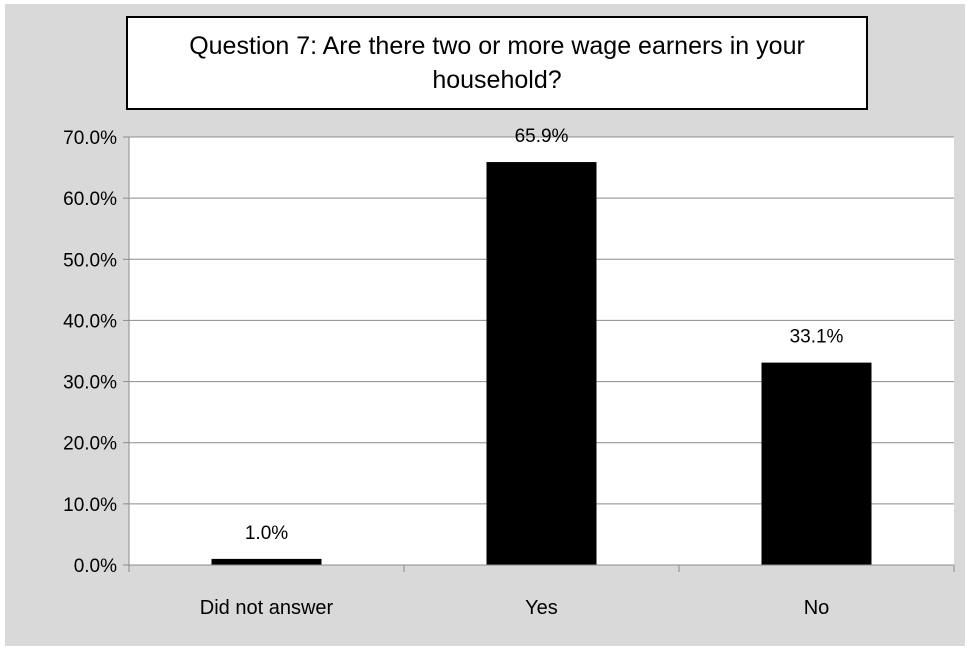  I want to click on data-label: 33.1%, so click(817, 337).